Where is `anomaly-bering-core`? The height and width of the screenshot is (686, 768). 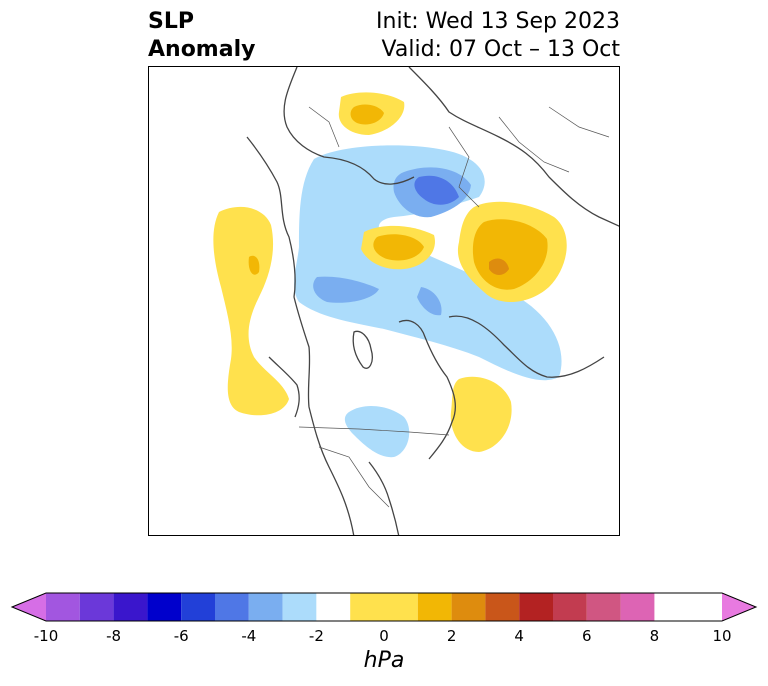
anomaly-bering-core is located at coordinates (346, 289).